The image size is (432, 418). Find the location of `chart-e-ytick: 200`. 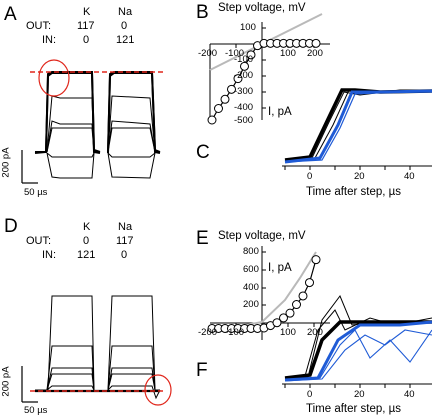

chart-e-ytick: 200 is located at coordinates (251, 304).